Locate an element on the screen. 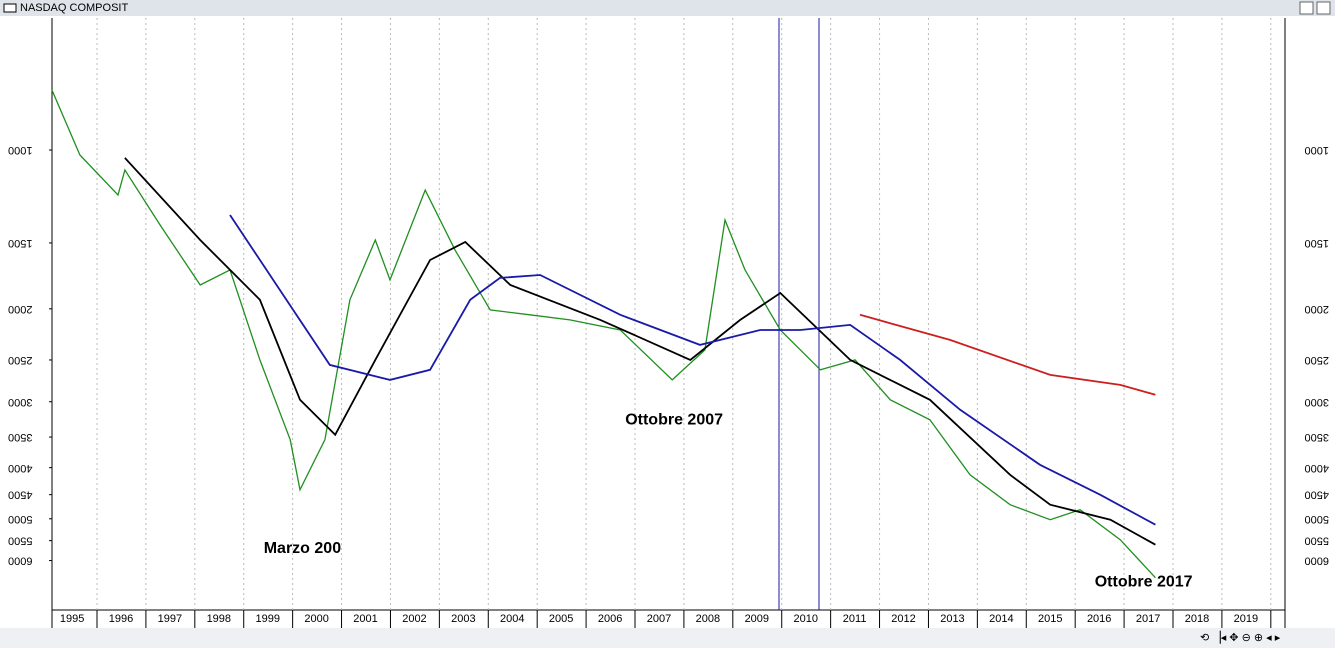  series-line is located at coordinates (1007, 354).